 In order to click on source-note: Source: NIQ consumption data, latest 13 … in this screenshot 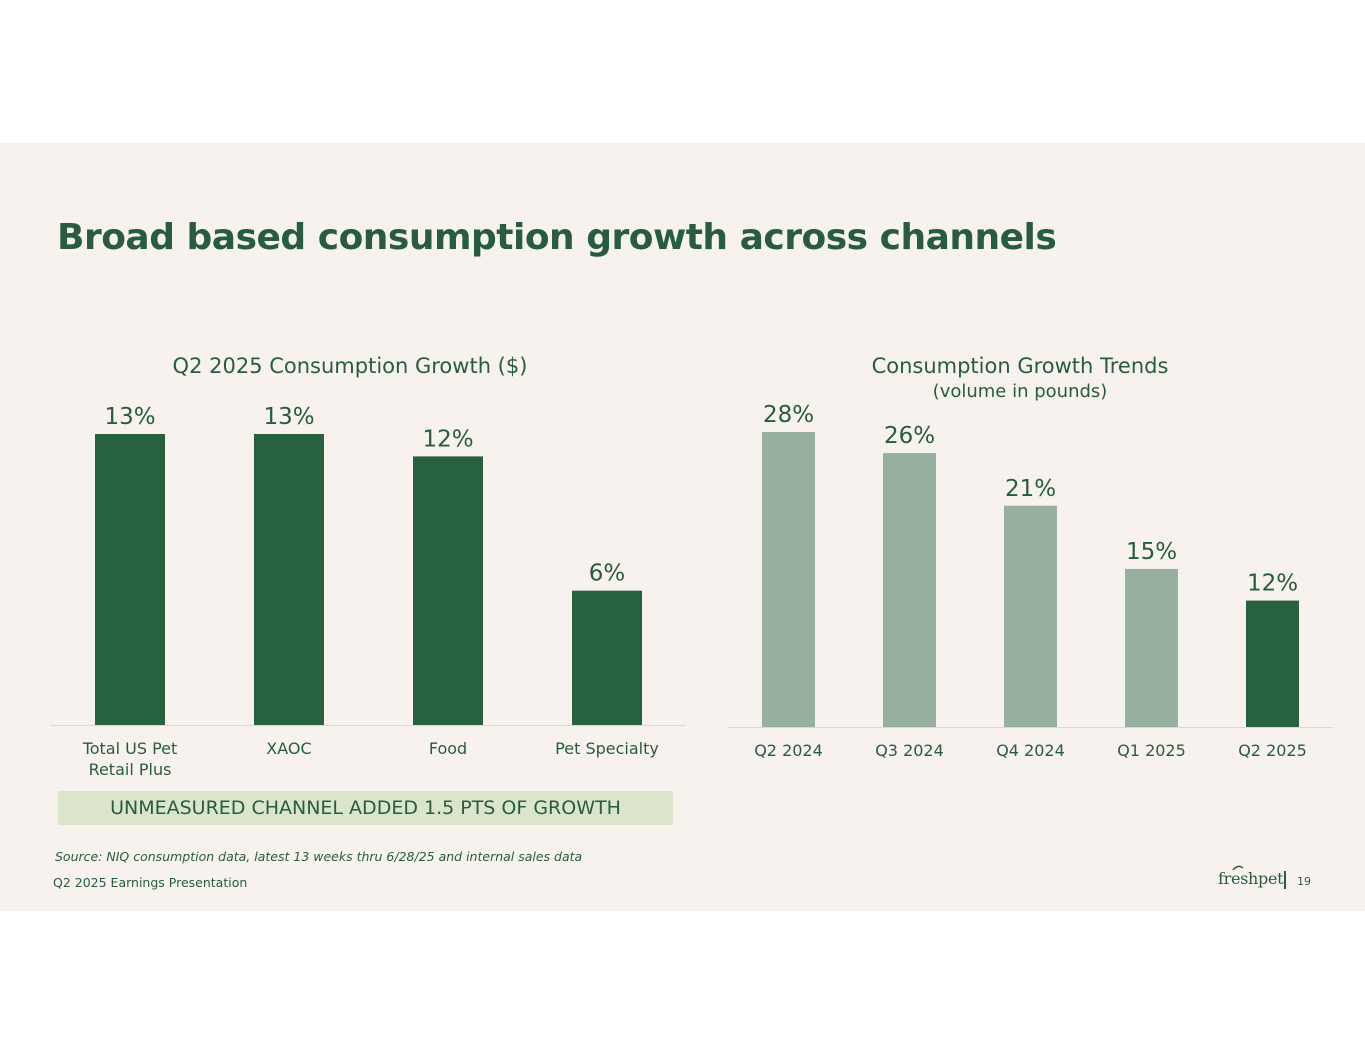, I will do `click(319, 856)`.